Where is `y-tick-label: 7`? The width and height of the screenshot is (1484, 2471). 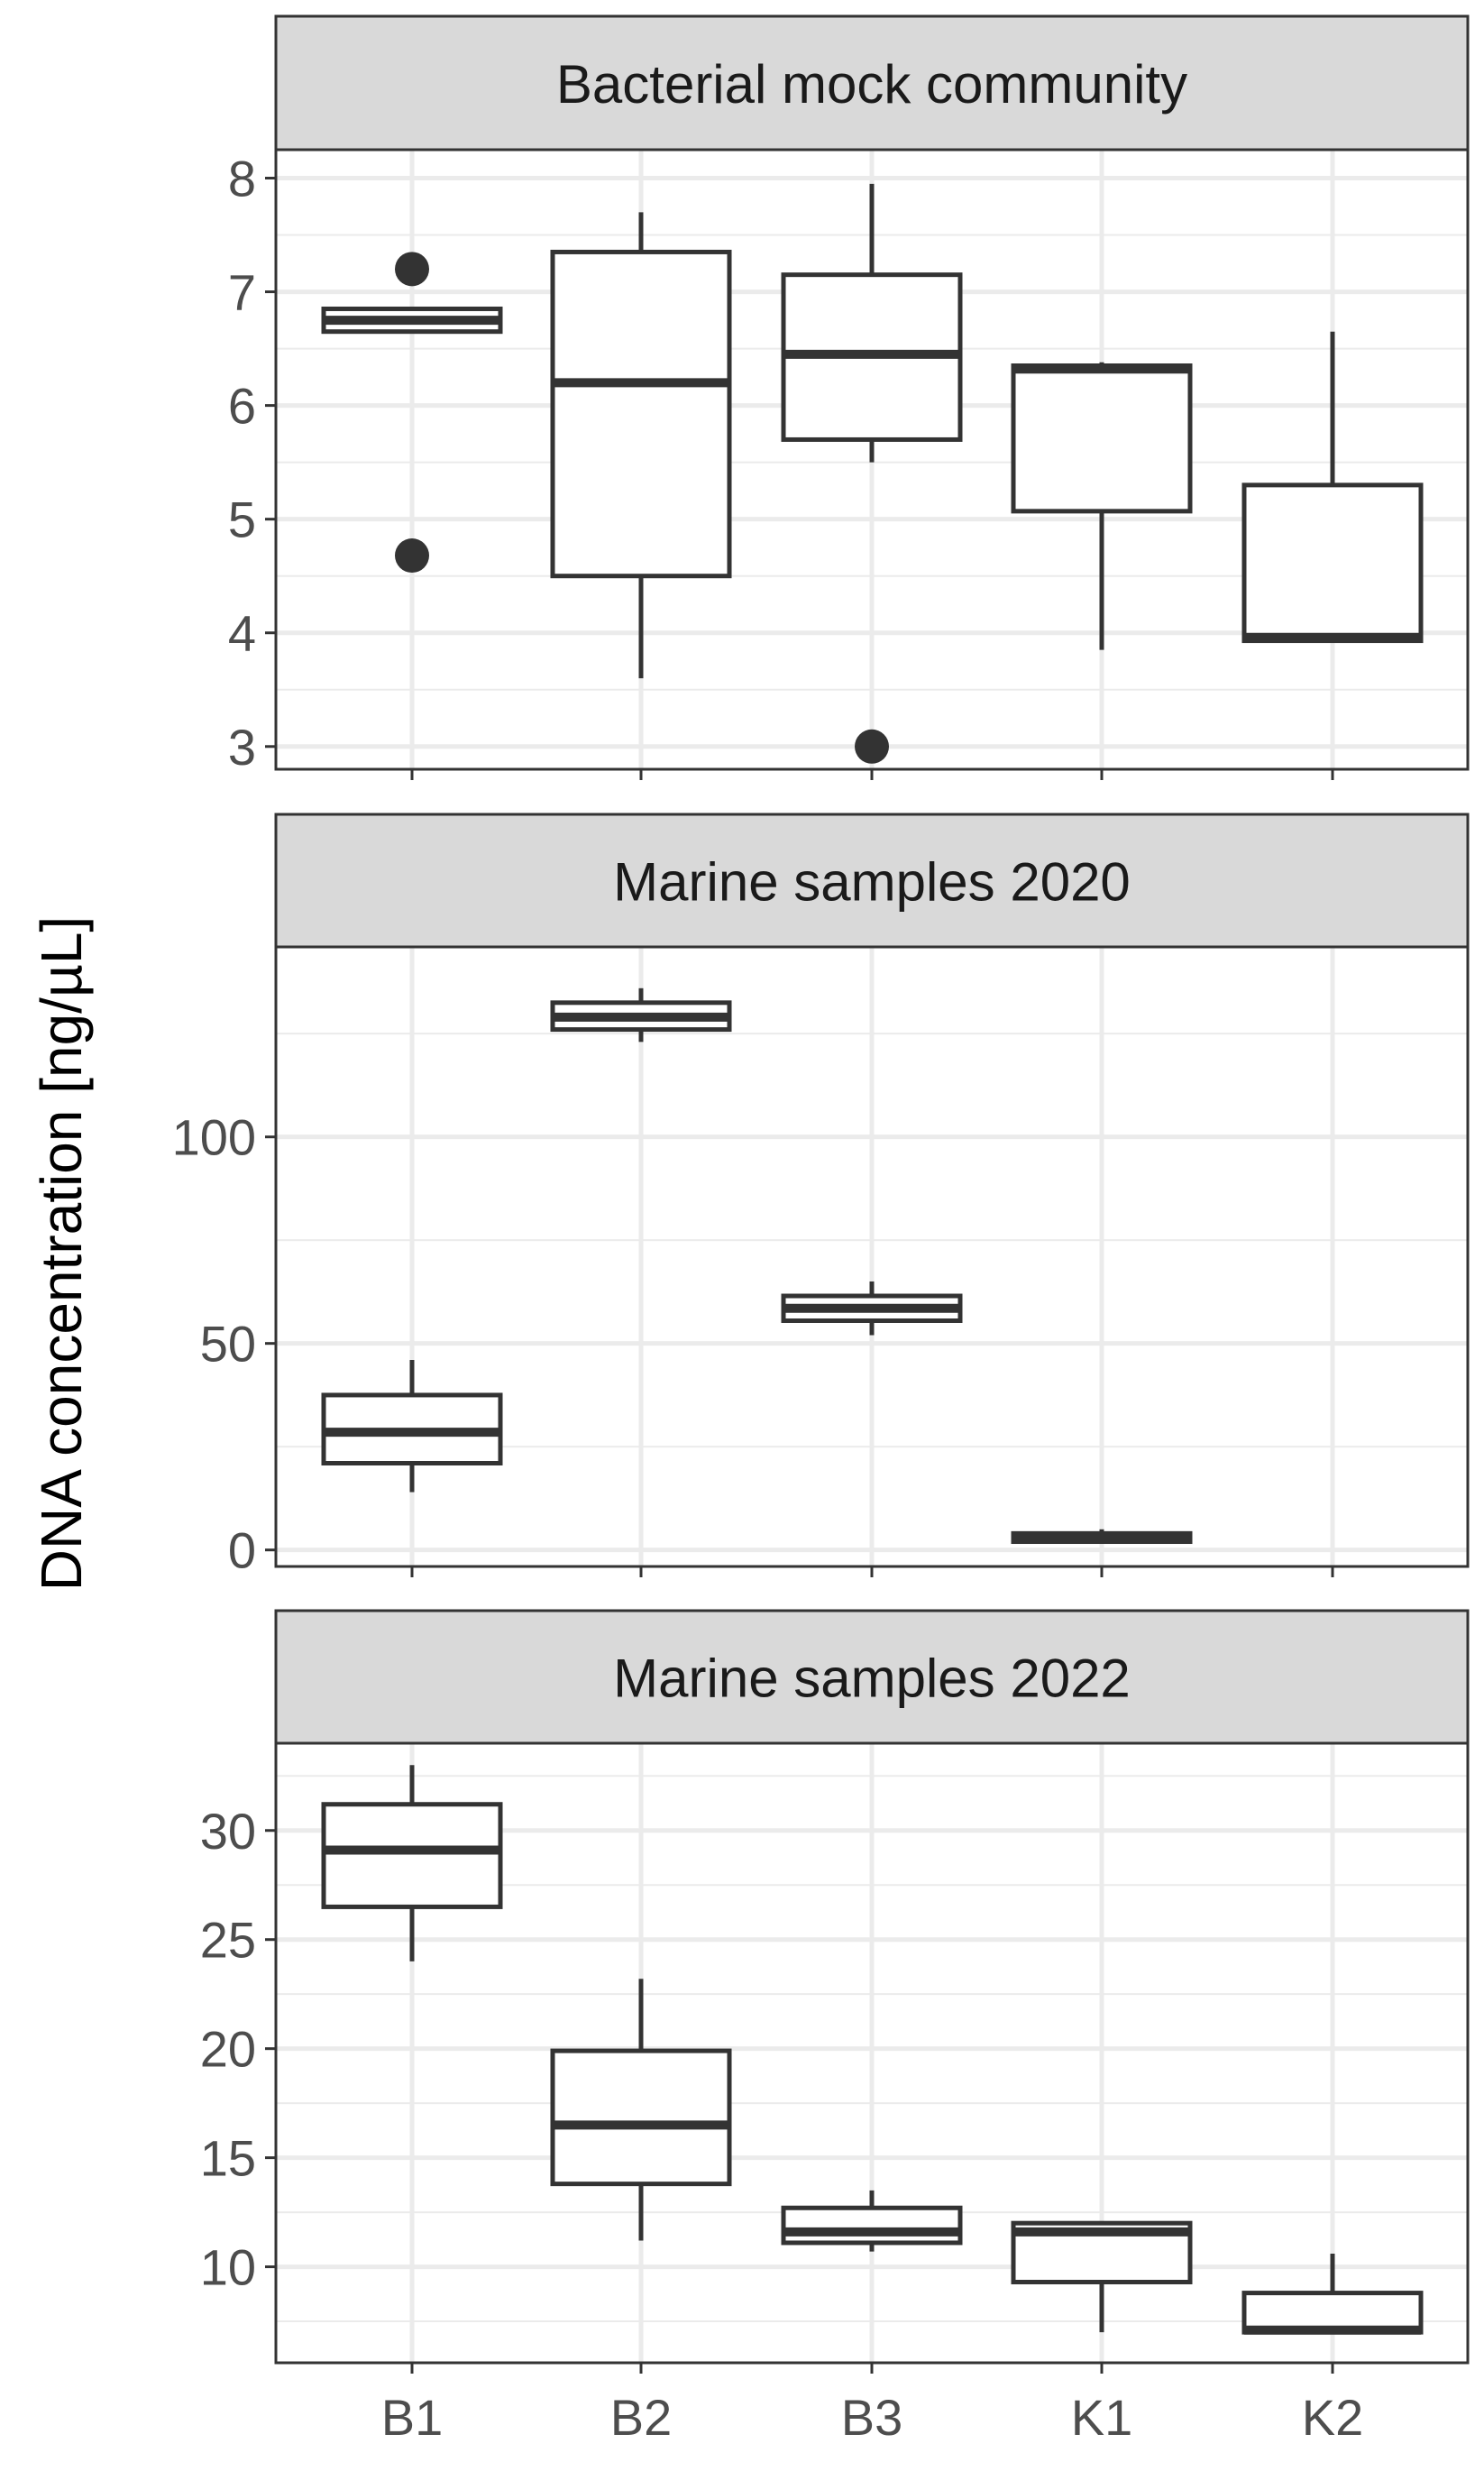
y-tick-label: 7 is located at coordinates (242, 292).